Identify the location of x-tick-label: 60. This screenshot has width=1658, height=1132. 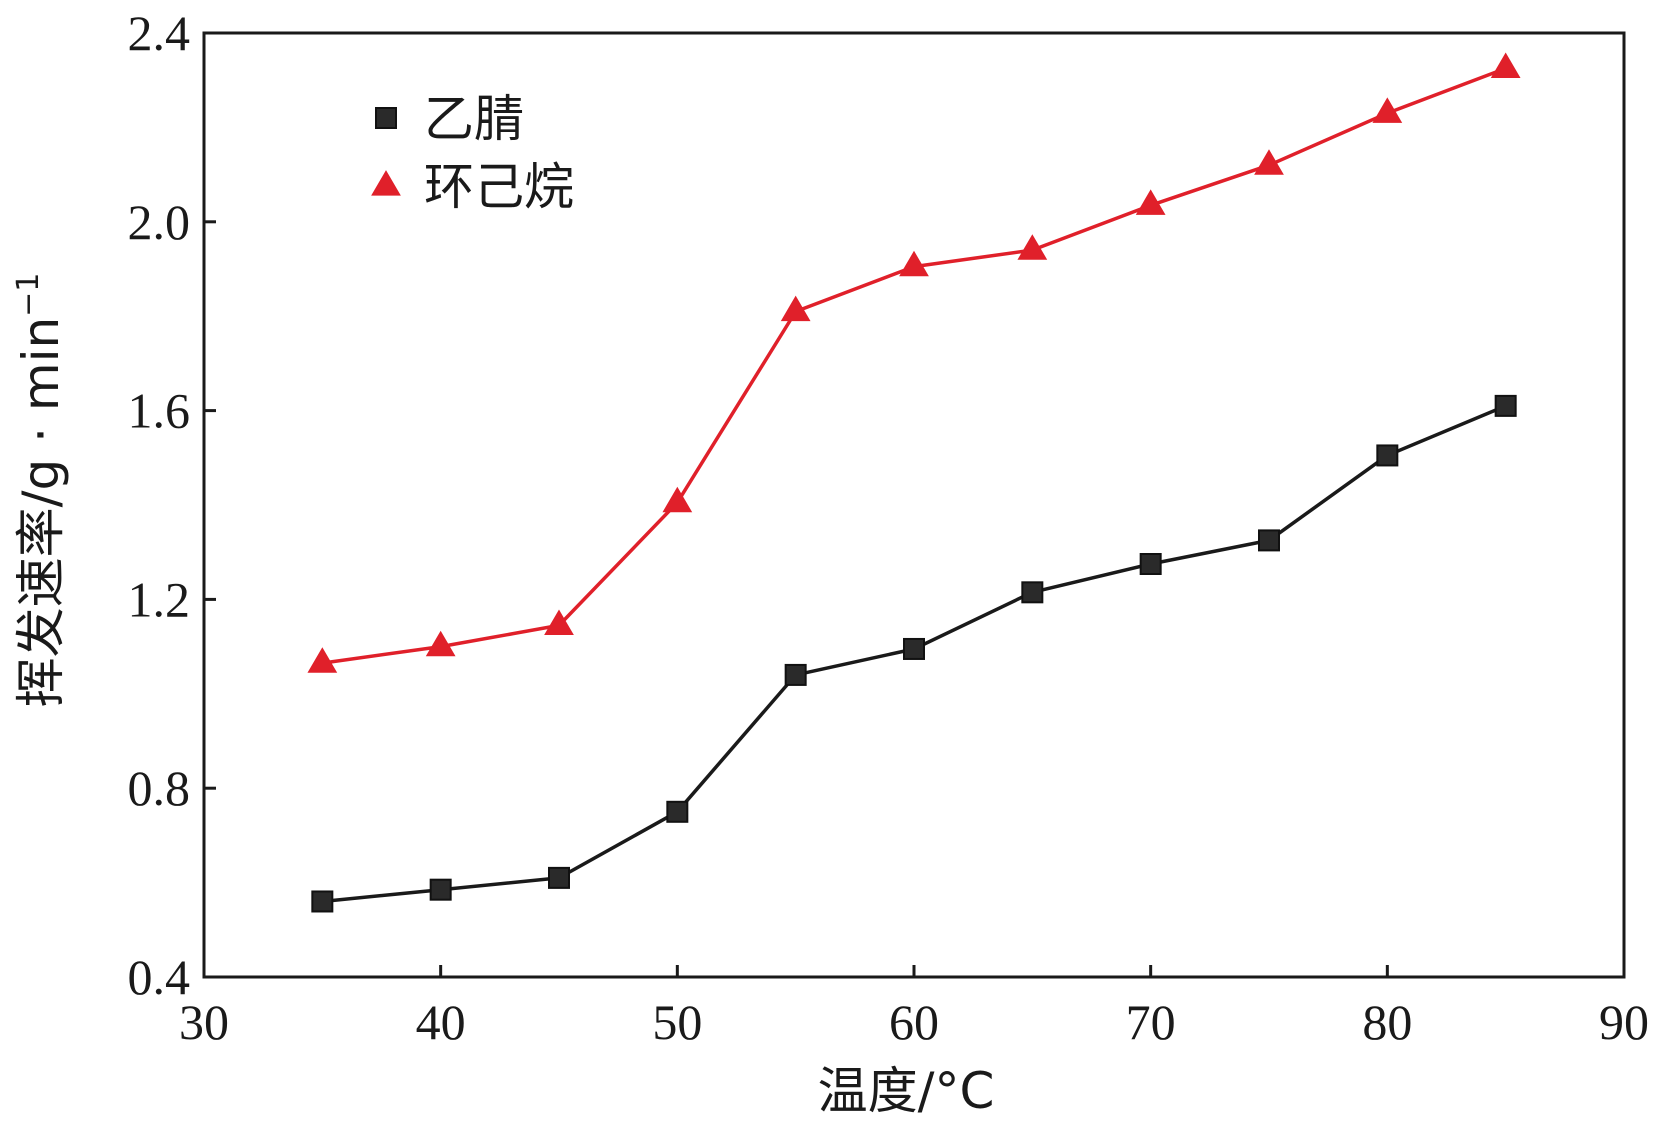
(914, 1022).